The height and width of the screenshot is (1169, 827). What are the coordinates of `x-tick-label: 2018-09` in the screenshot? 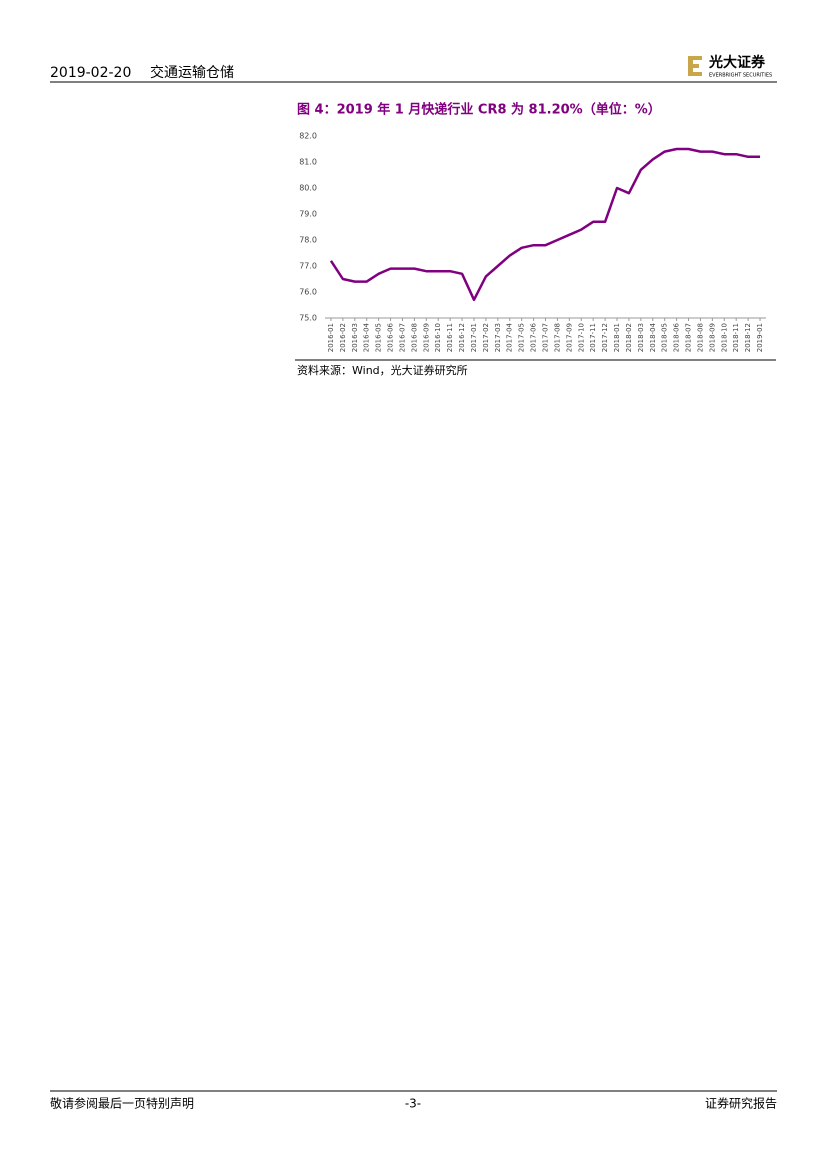 It's located at (712, 337).